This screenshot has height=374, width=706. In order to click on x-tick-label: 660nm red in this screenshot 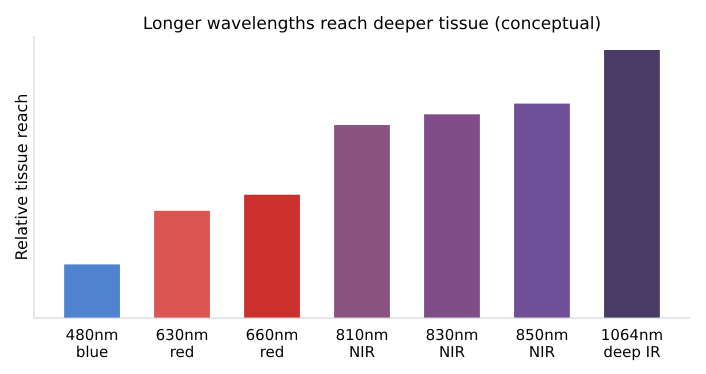, I will do `click(272, 343)`.